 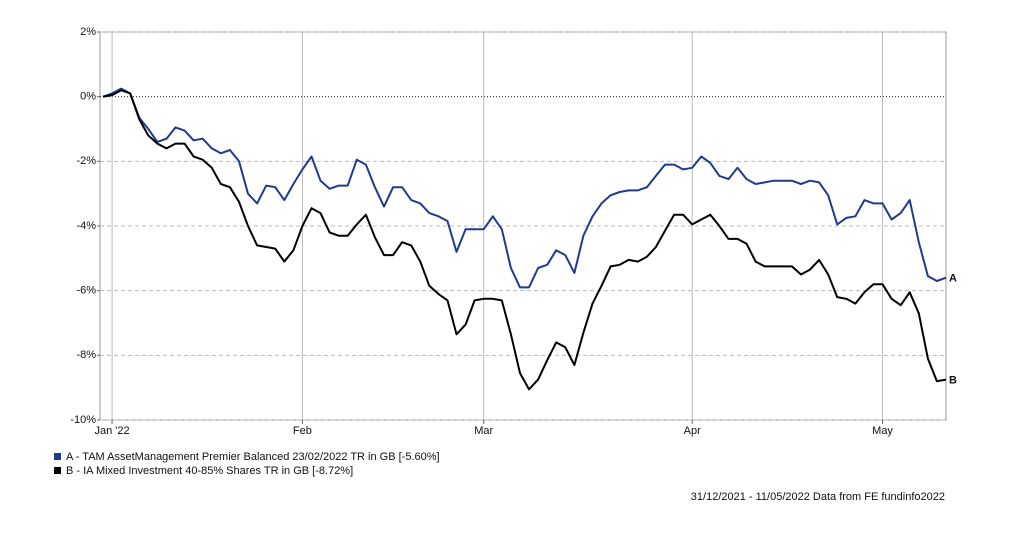 What do you see at coordinates (111, 431) in the screenshot?
I see `x-tick-label: Jan '22` at bounding box center [111, 431].